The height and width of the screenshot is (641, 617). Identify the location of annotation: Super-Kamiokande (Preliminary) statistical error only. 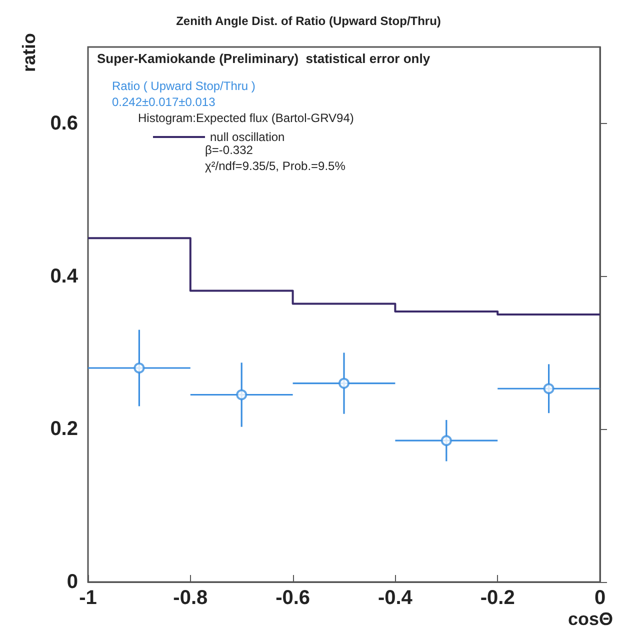
(264, 58).